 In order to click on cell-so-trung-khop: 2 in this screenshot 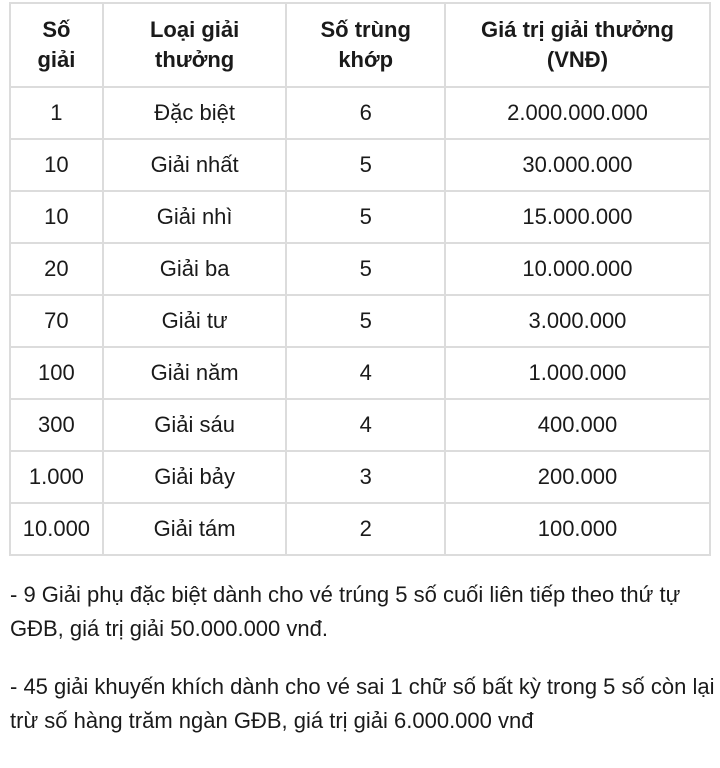, I will do `click(365, 529)`.